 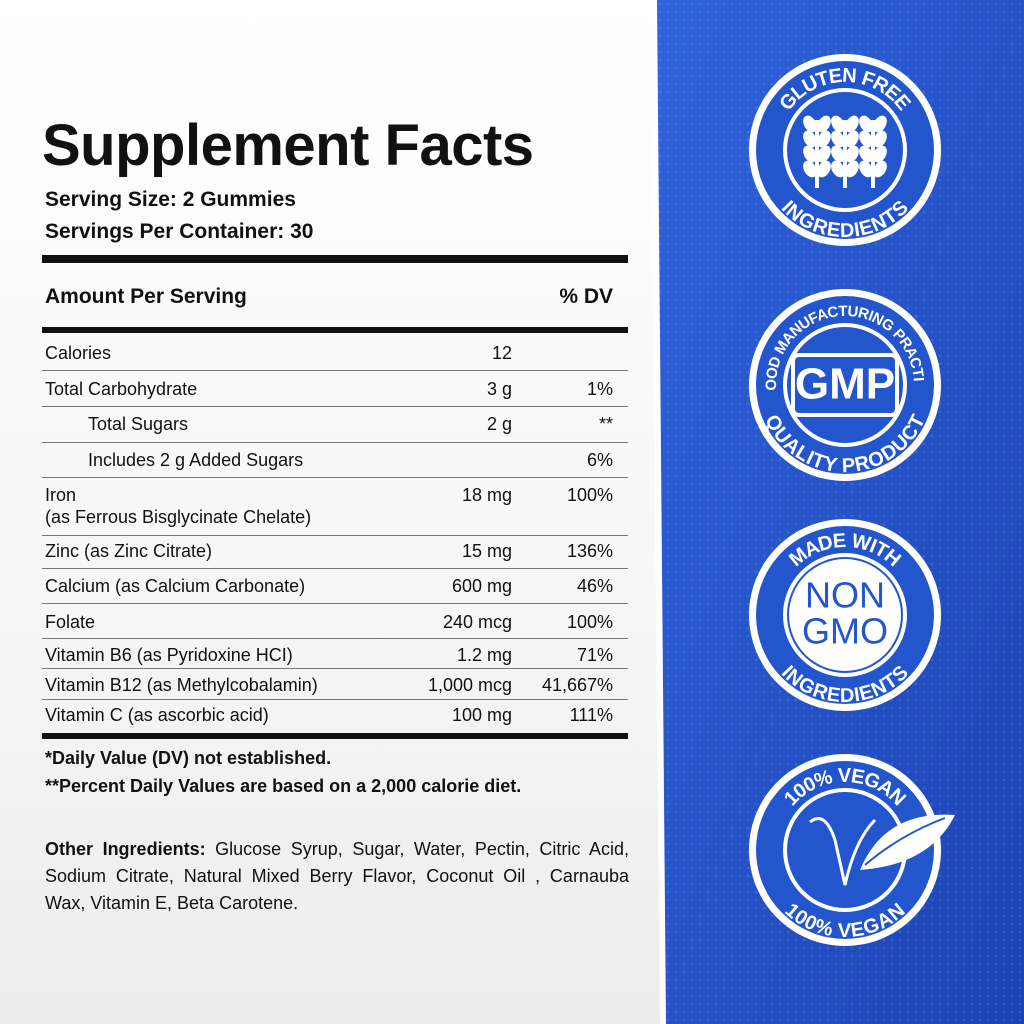 I want to click on vegan-v, so click(x=843, y=851).